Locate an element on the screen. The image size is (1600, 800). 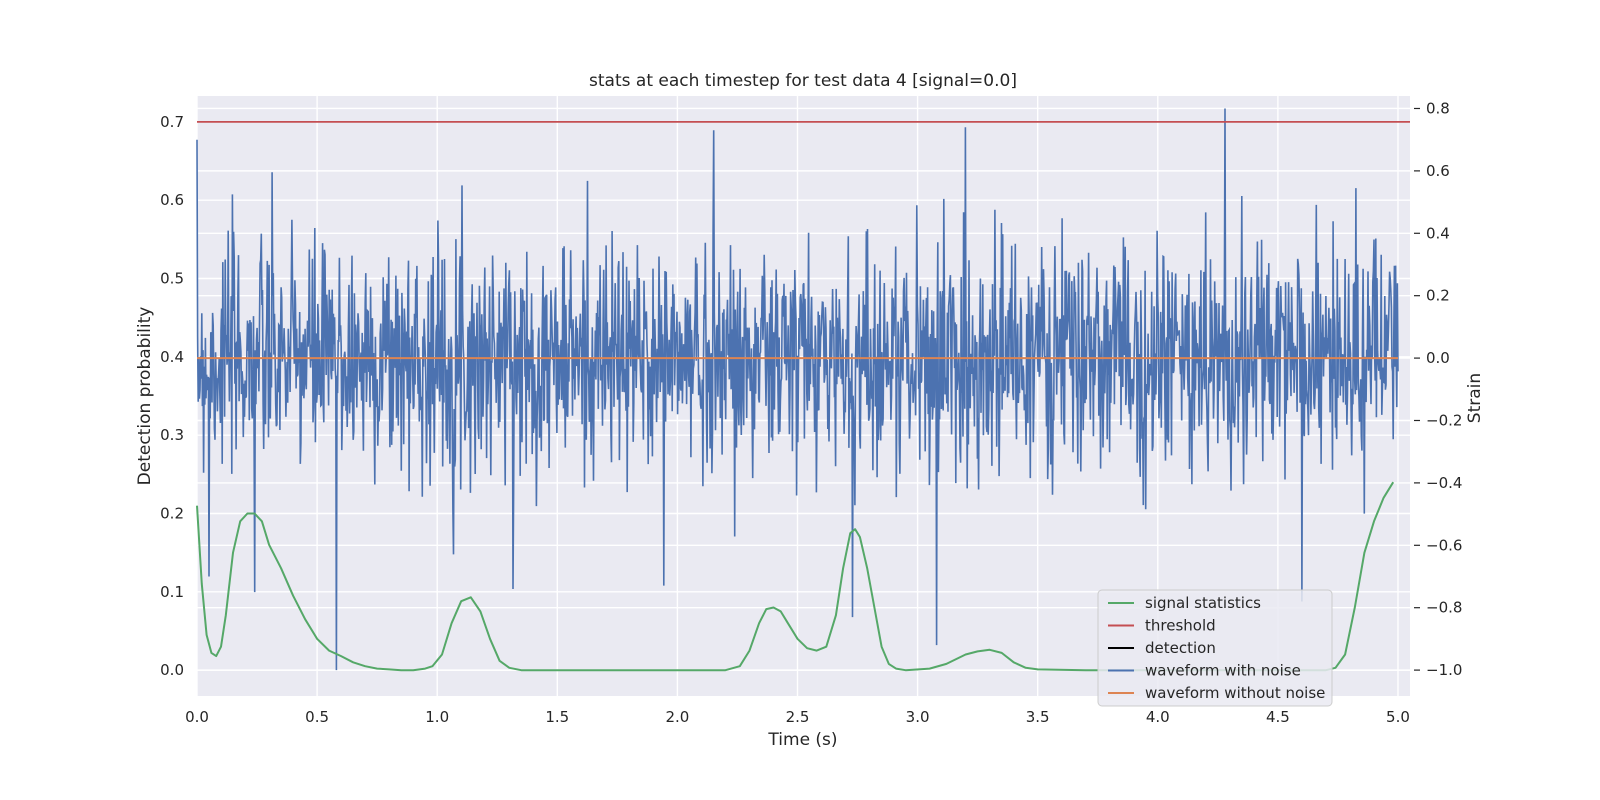
x-tick-label: 0.0 is located at coordinates (197, 717).